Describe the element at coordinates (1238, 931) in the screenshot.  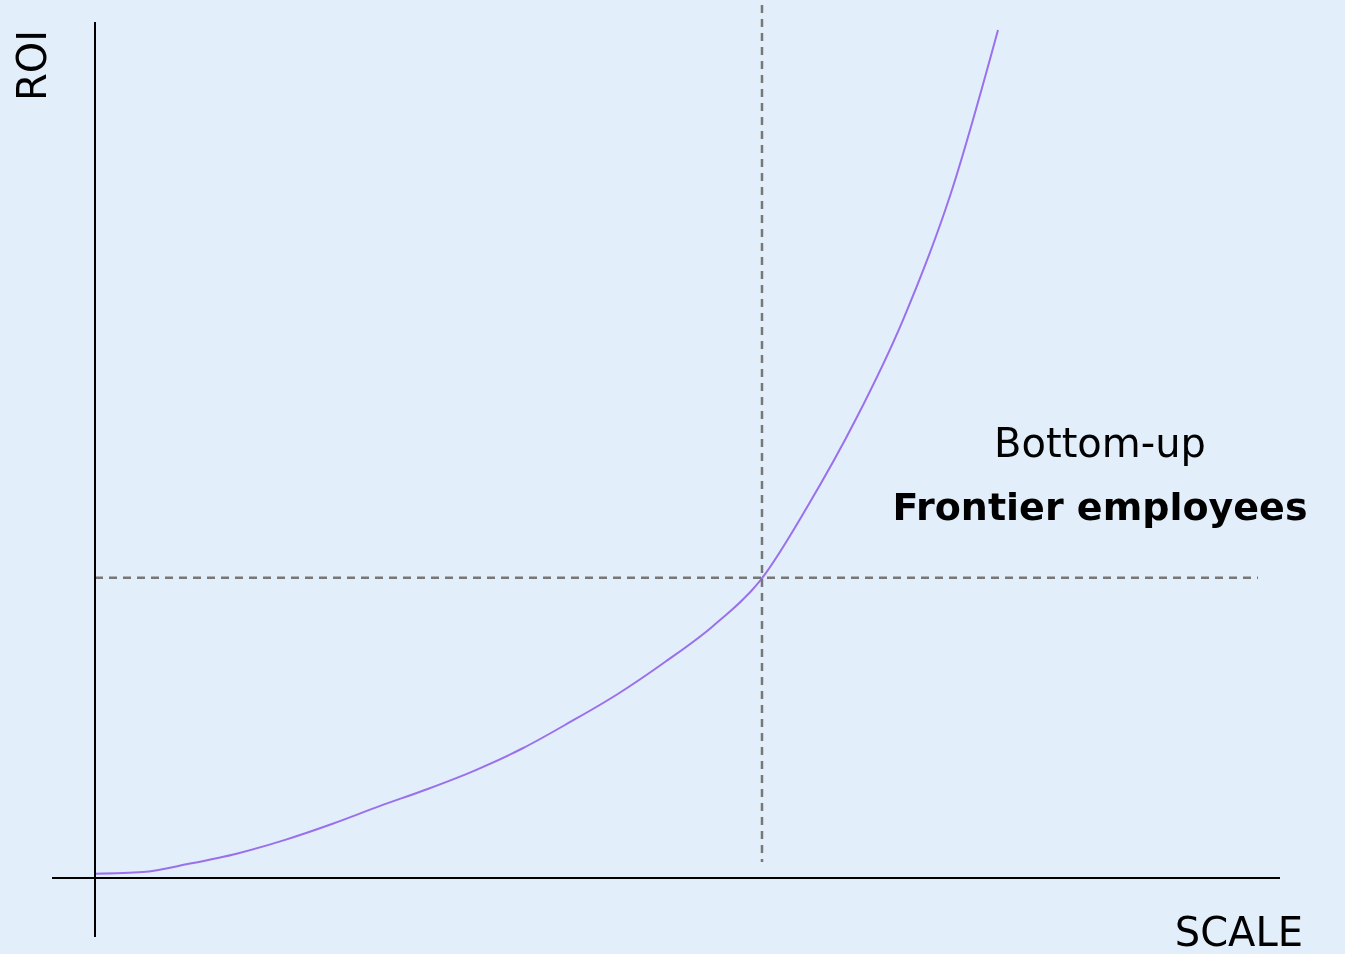
I see `x-axis-title: SCALE` at that location.